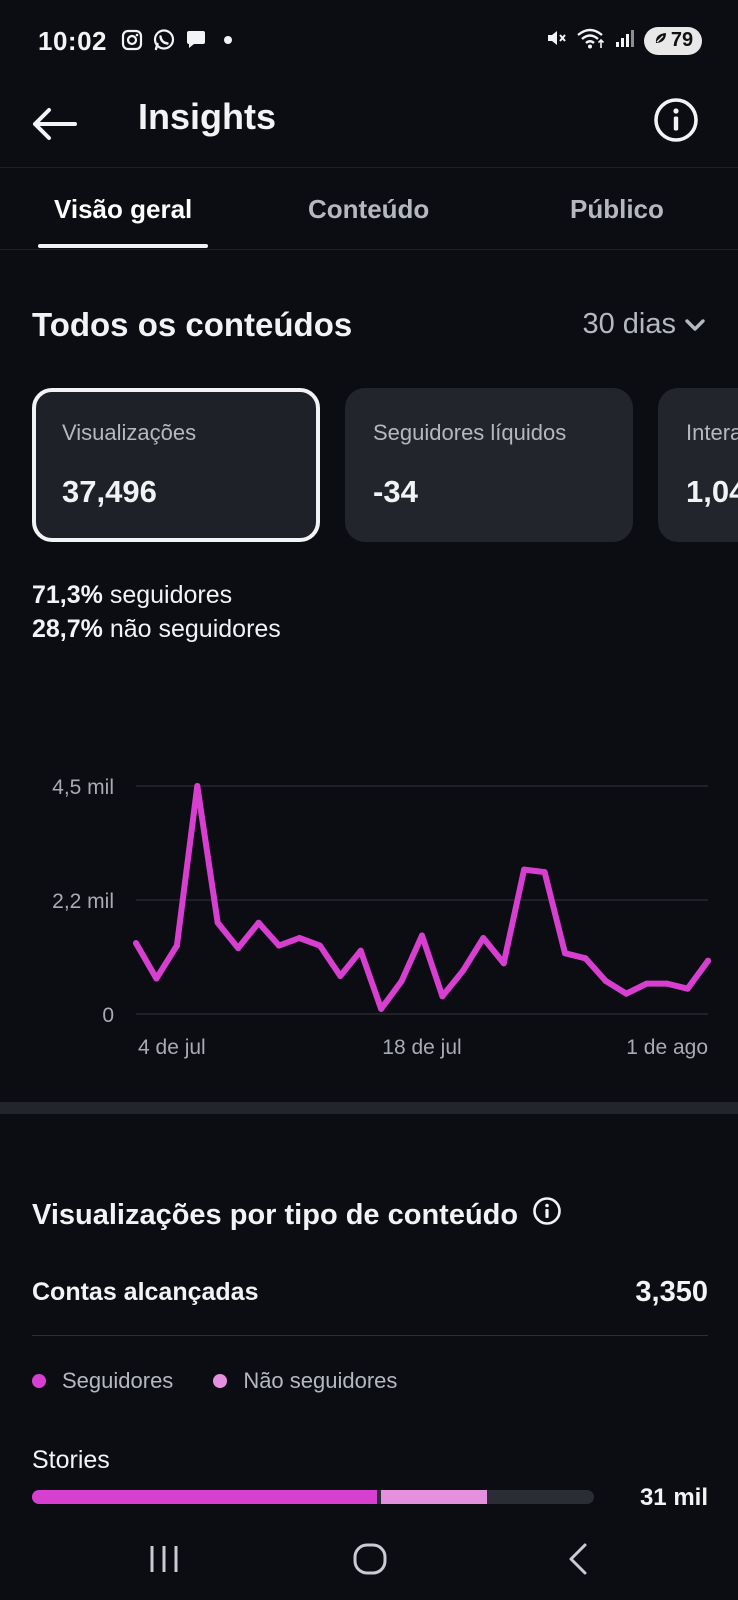 The height and width of the screenshot is (1600, 738). I want to click on metric-value: 1,04, so click(712, 491).